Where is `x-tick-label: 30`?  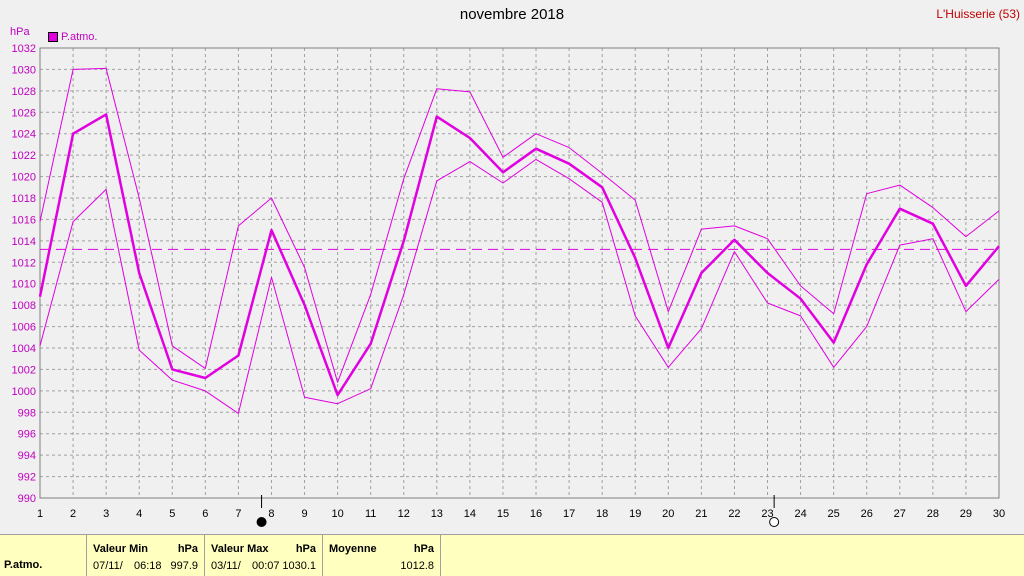
x-tick-label: 30 is located at coordinates (999, 514).